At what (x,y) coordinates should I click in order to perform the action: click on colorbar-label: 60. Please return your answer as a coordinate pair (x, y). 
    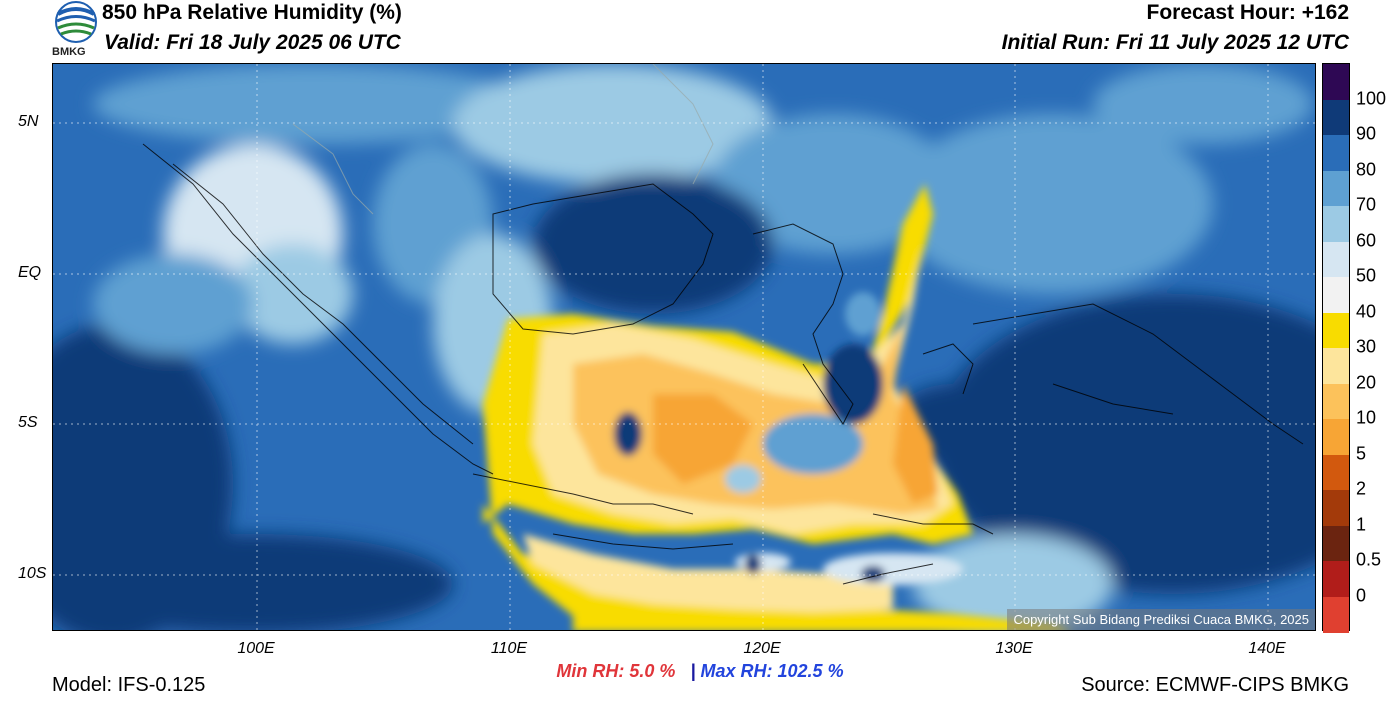
    Looking at the image, I should click on (1366, 240).